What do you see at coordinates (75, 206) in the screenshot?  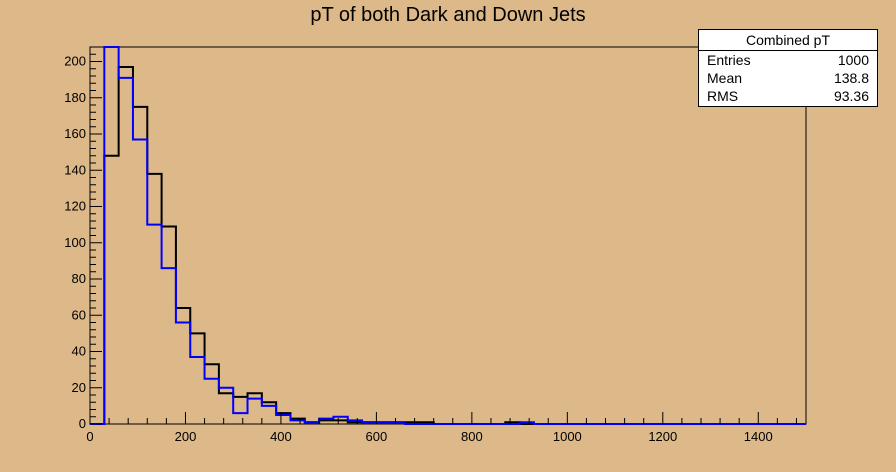 I see `y-tick-label: 120` at bounding box center [75, 206].